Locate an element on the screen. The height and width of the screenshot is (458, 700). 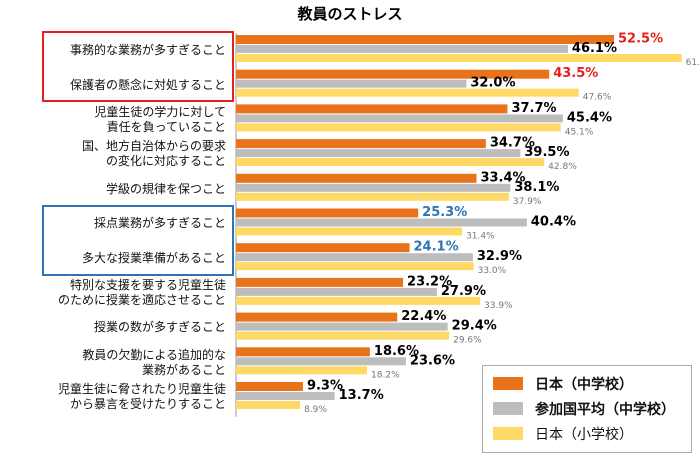
value-label-s0-c7: 23.2% is located at coordinates (429, 281).